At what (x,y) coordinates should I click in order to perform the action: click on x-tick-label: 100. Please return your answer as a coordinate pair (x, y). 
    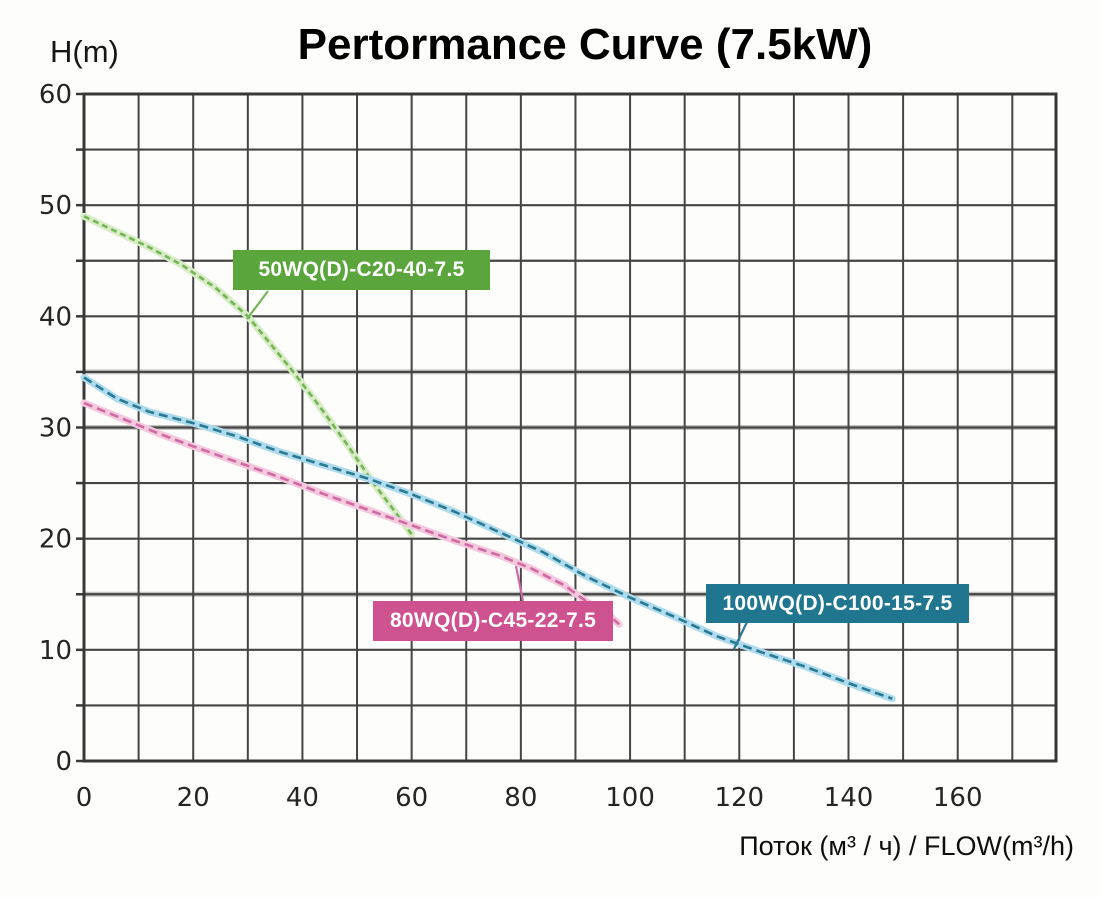
    Looking at the image, I should click on (630, 798).